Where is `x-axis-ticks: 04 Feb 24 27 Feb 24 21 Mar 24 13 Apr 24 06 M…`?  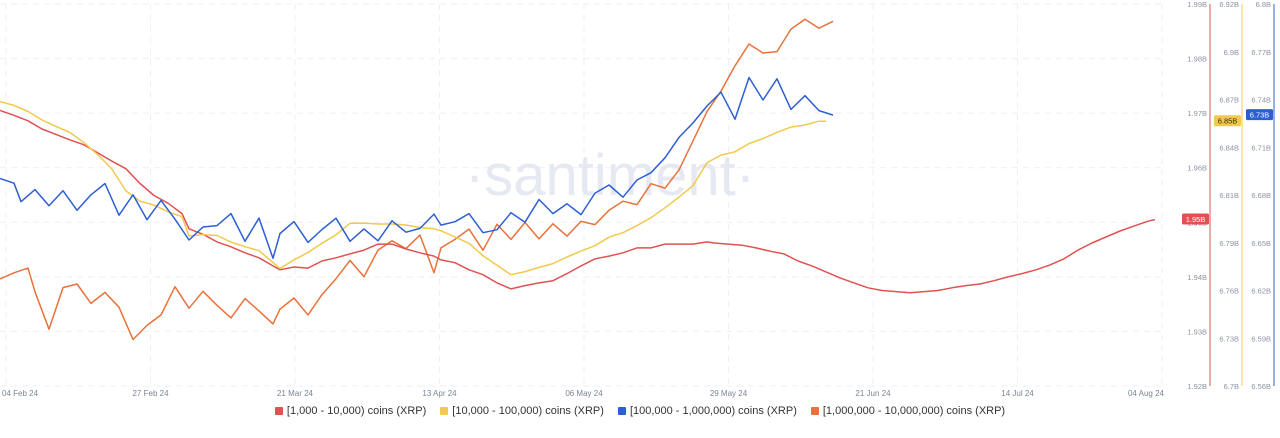 x-axis-ticks: 04 Feb 24 27 Feb 24 21 Mar 24 13 Apr 24 06 M… is located at coordinates (583, 393).